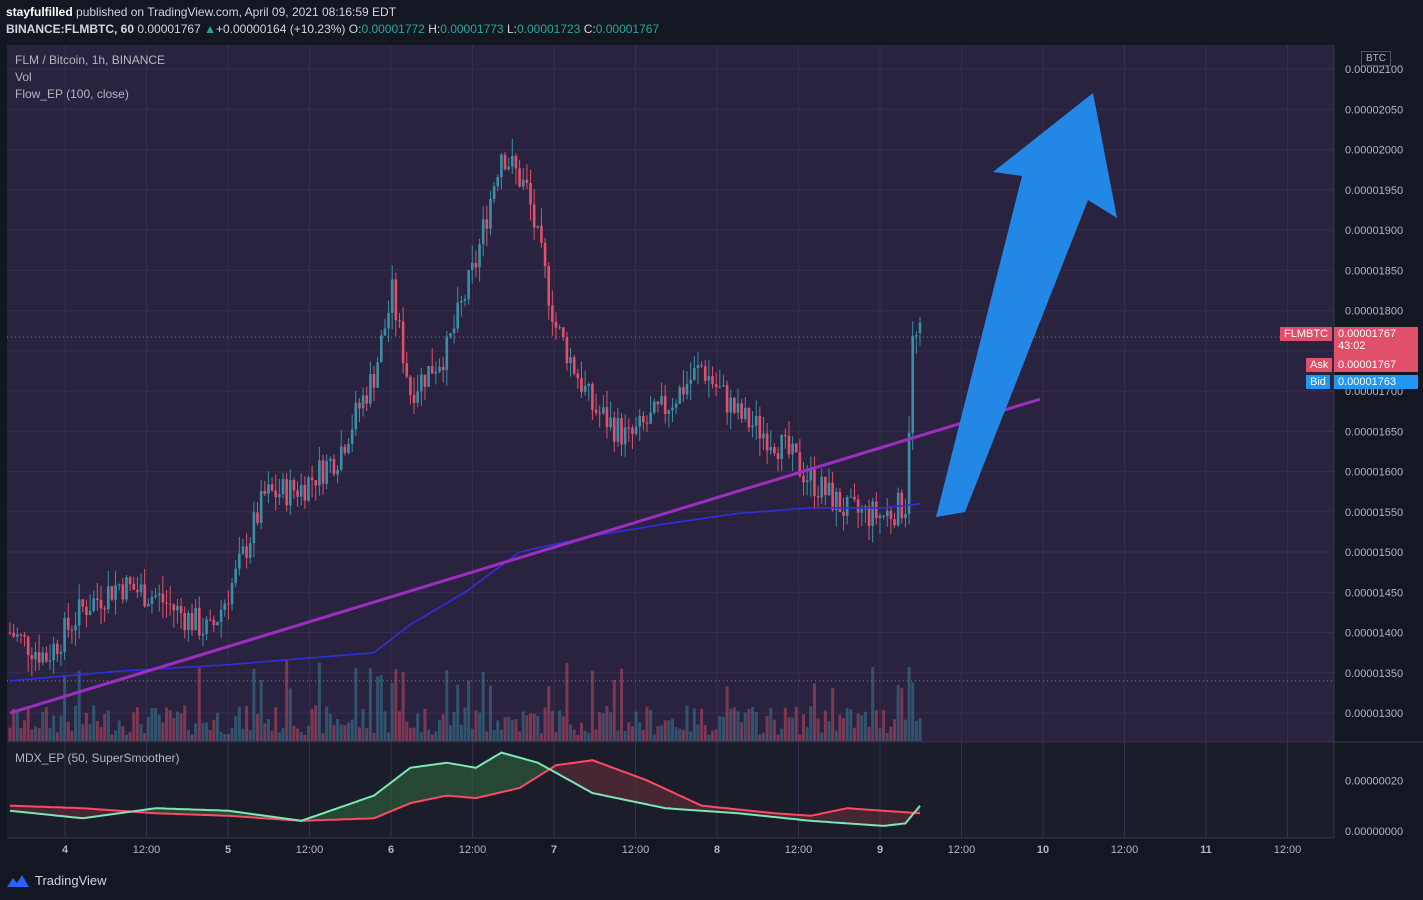 Image resolution: width=1423 pixels, height=900 pixels. Describe the element at coordinates (589, 29) in the screenshot. I see `close-label: C:` at that location.